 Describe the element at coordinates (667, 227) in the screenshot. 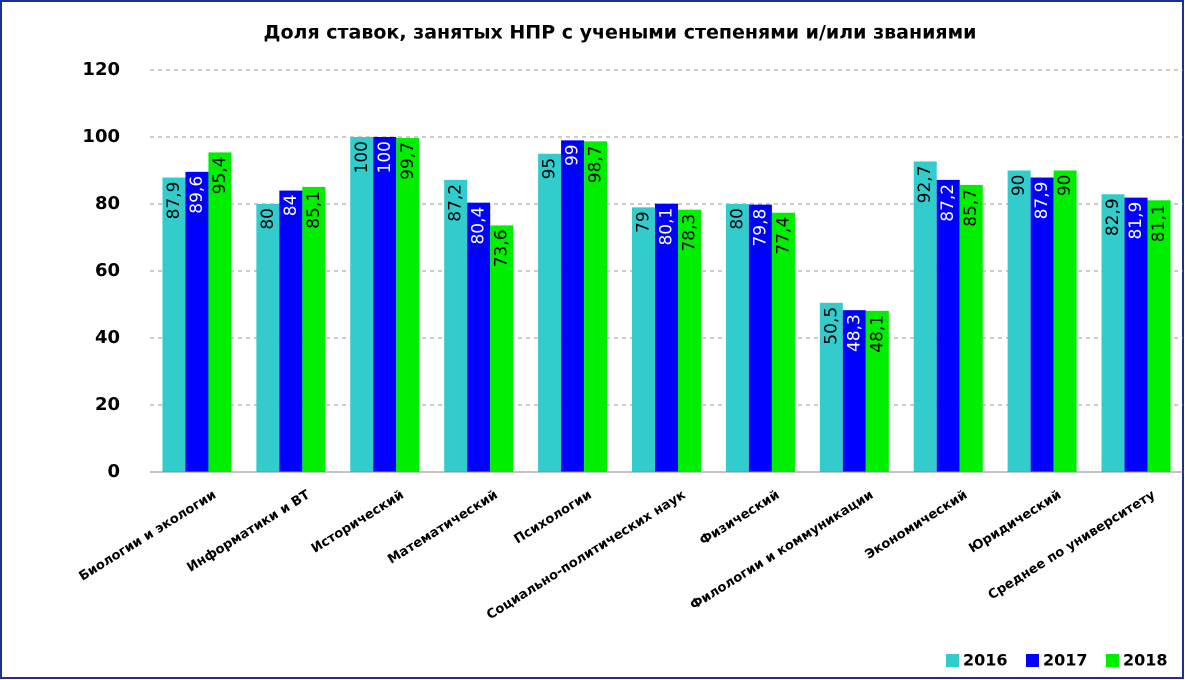

I see `data-label: 80,1` at that location.